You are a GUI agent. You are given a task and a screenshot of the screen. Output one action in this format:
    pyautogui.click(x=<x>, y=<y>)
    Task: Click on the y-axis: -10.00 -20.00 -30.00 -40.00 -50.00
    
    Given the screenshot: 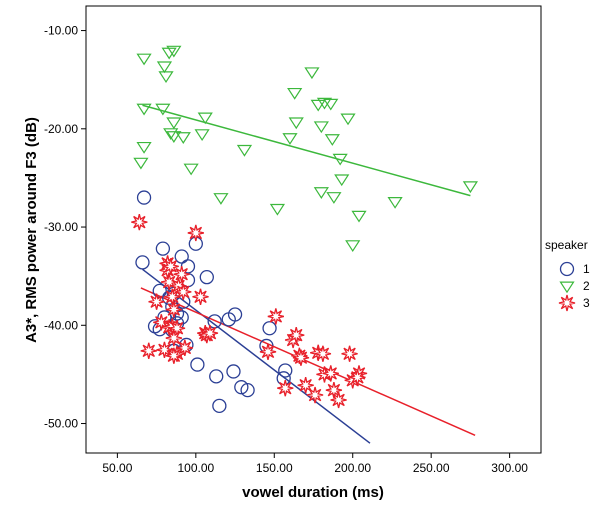 What is the action you would take?
    pyautogui.click(x=65, y=227)
    